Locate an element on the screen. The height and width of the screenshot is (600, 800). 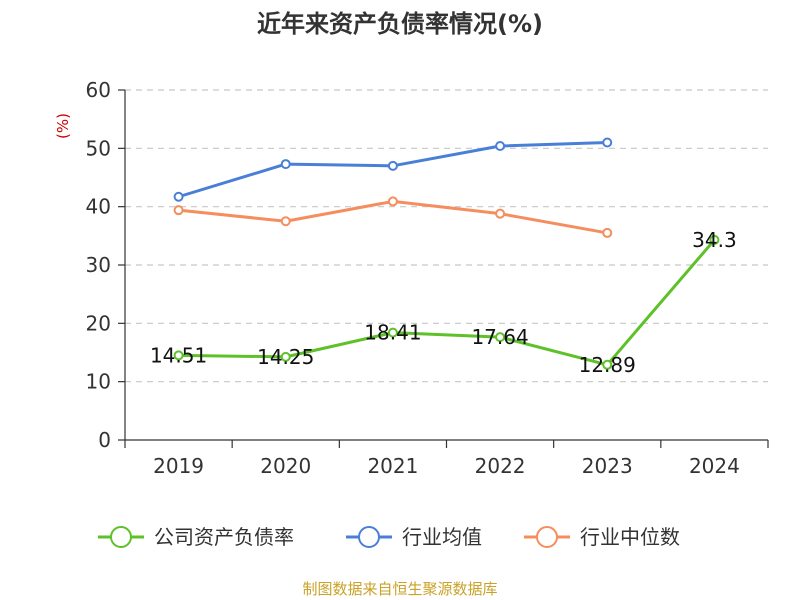
legend: 公司资产负债率 行业均值 行业中位数 is located at coordinates (389, 537).